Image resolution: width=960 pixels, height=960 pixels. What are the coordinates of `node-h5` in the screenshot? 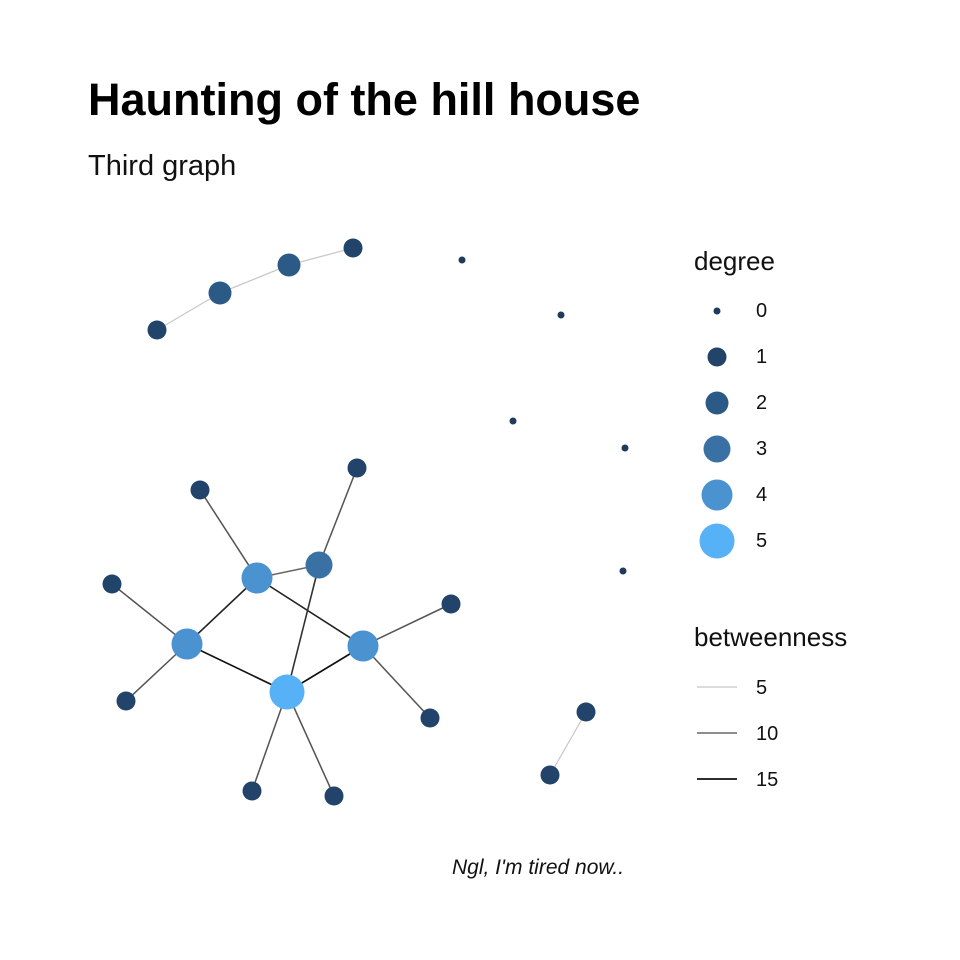 It's located at (287, 692).